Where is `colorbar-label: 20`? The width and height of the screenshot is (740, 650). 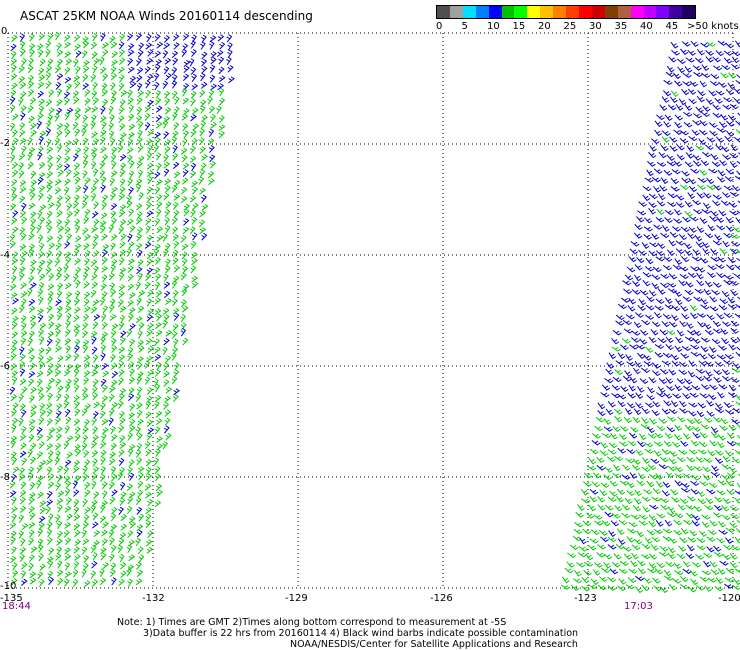 colorbar-label: 20 is located at coordinates (544, 26).